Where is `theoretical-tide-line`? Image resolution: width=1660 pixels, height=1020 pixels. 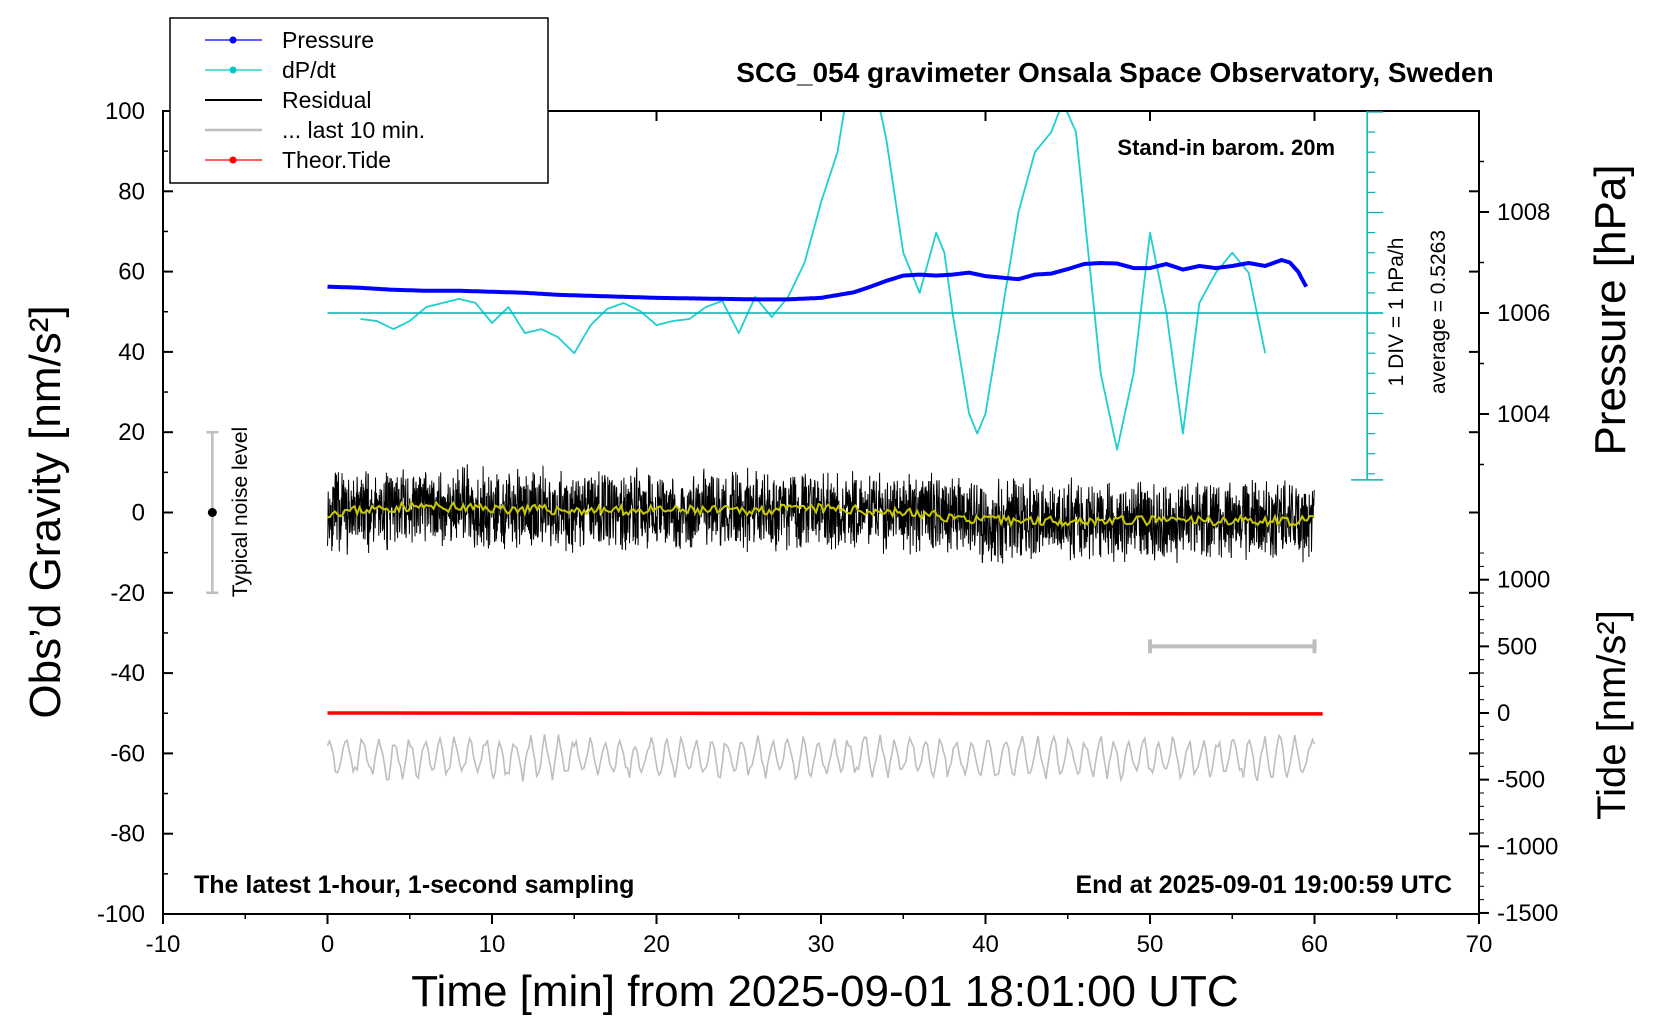 theoretical-tide-line is located at coordinates (825, 713).